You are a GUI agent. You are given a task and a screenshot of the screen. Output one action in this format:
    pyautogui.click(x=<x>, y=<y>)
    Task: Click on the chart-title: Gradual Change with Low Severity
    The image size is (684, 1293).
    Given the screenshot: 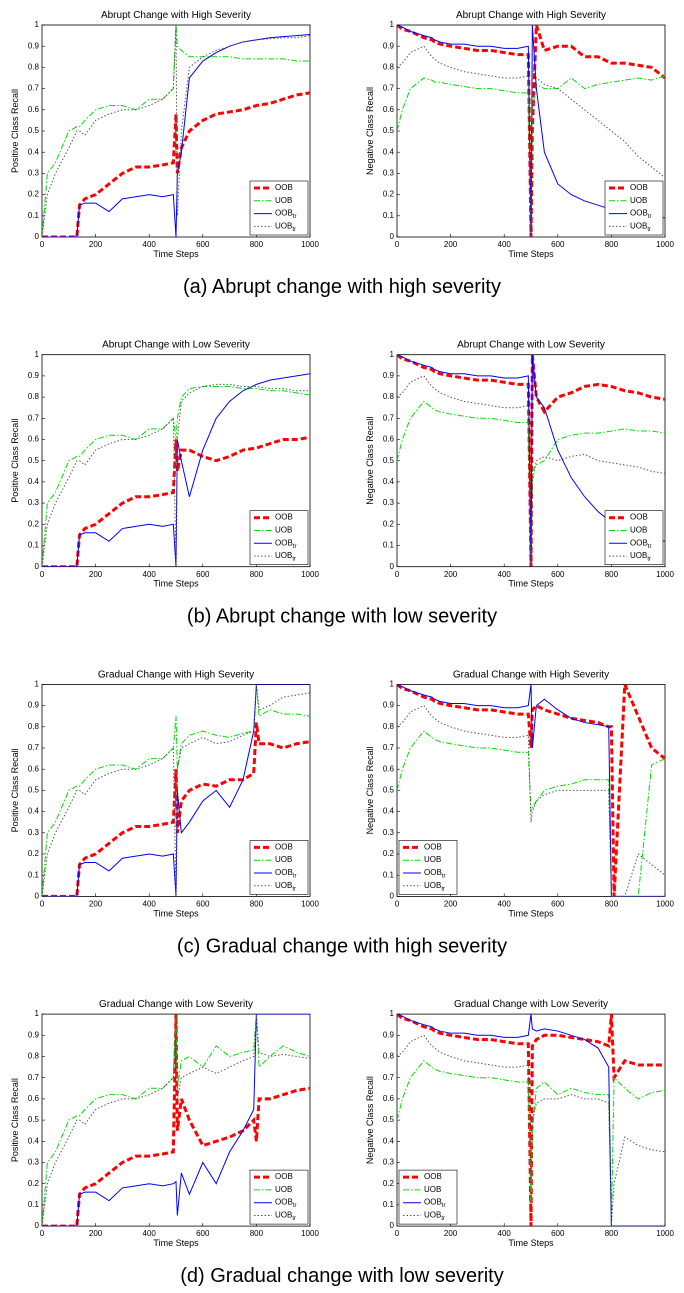 What is the action you would take?
    pyautogui.click(x=176, y=1004)
    